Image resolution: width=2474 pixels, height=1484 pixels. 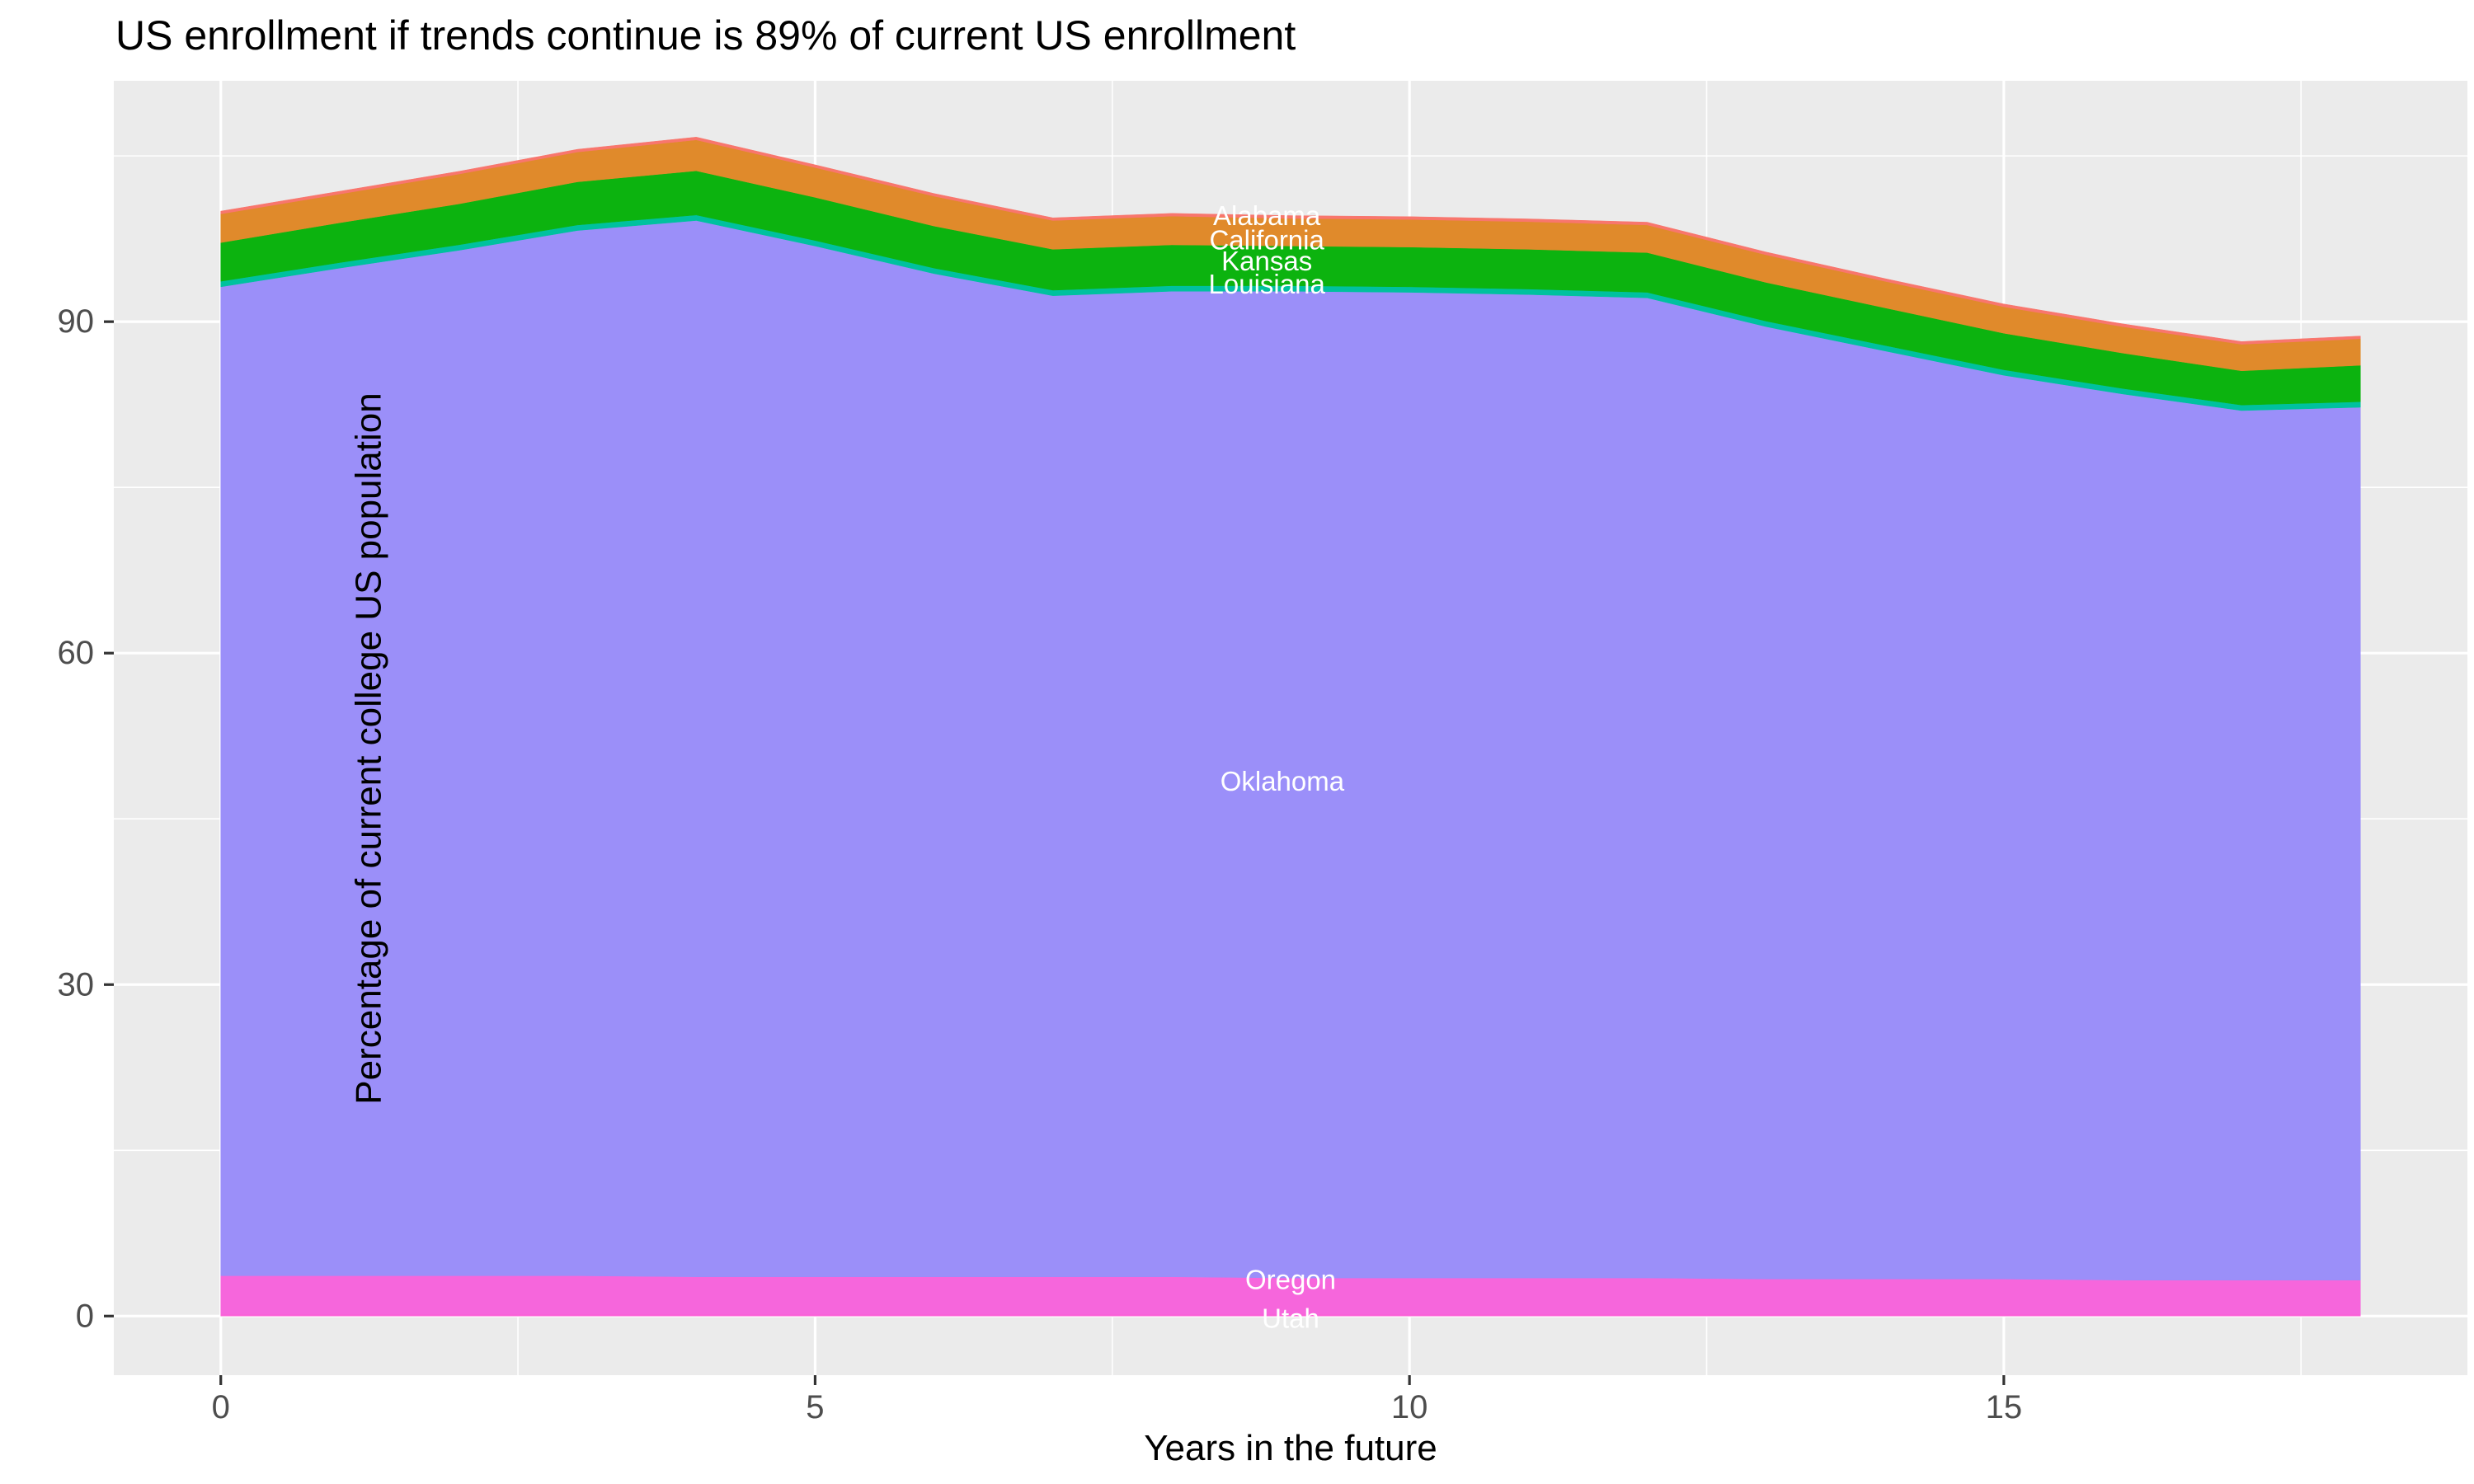 I want to click on x-tick-label-15: 15, so click(x=2004, y=1407).